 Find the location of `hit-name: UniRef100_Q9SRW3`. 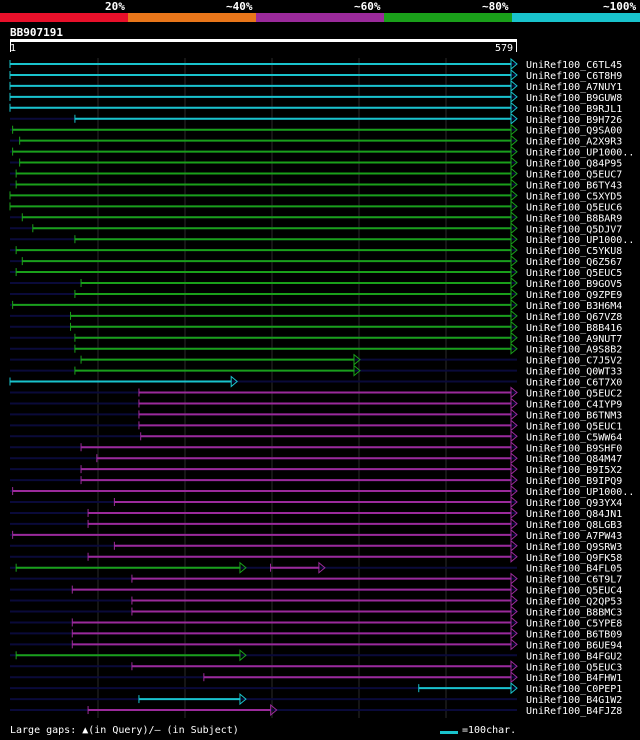

hit-name: UniRef100_Q9SRW3 is located at coordinates (574, 547).